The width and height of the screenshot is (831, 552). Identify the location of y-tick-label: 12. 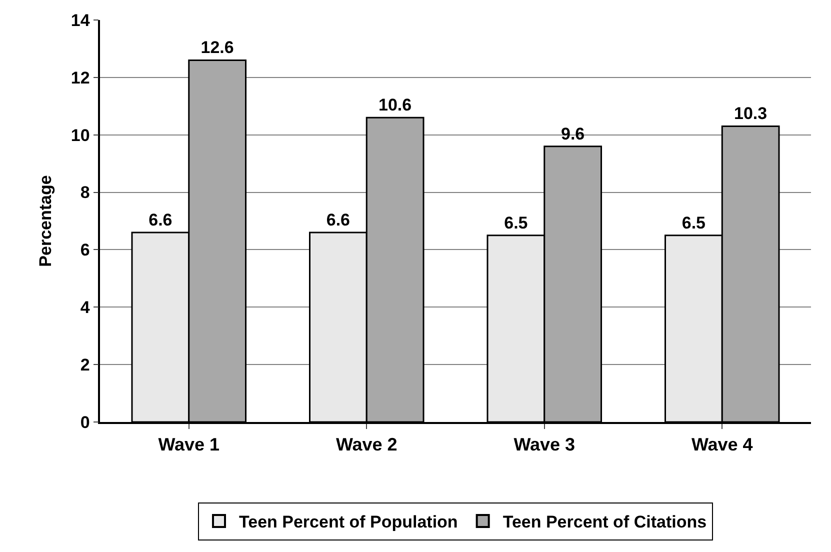
(80, 78).